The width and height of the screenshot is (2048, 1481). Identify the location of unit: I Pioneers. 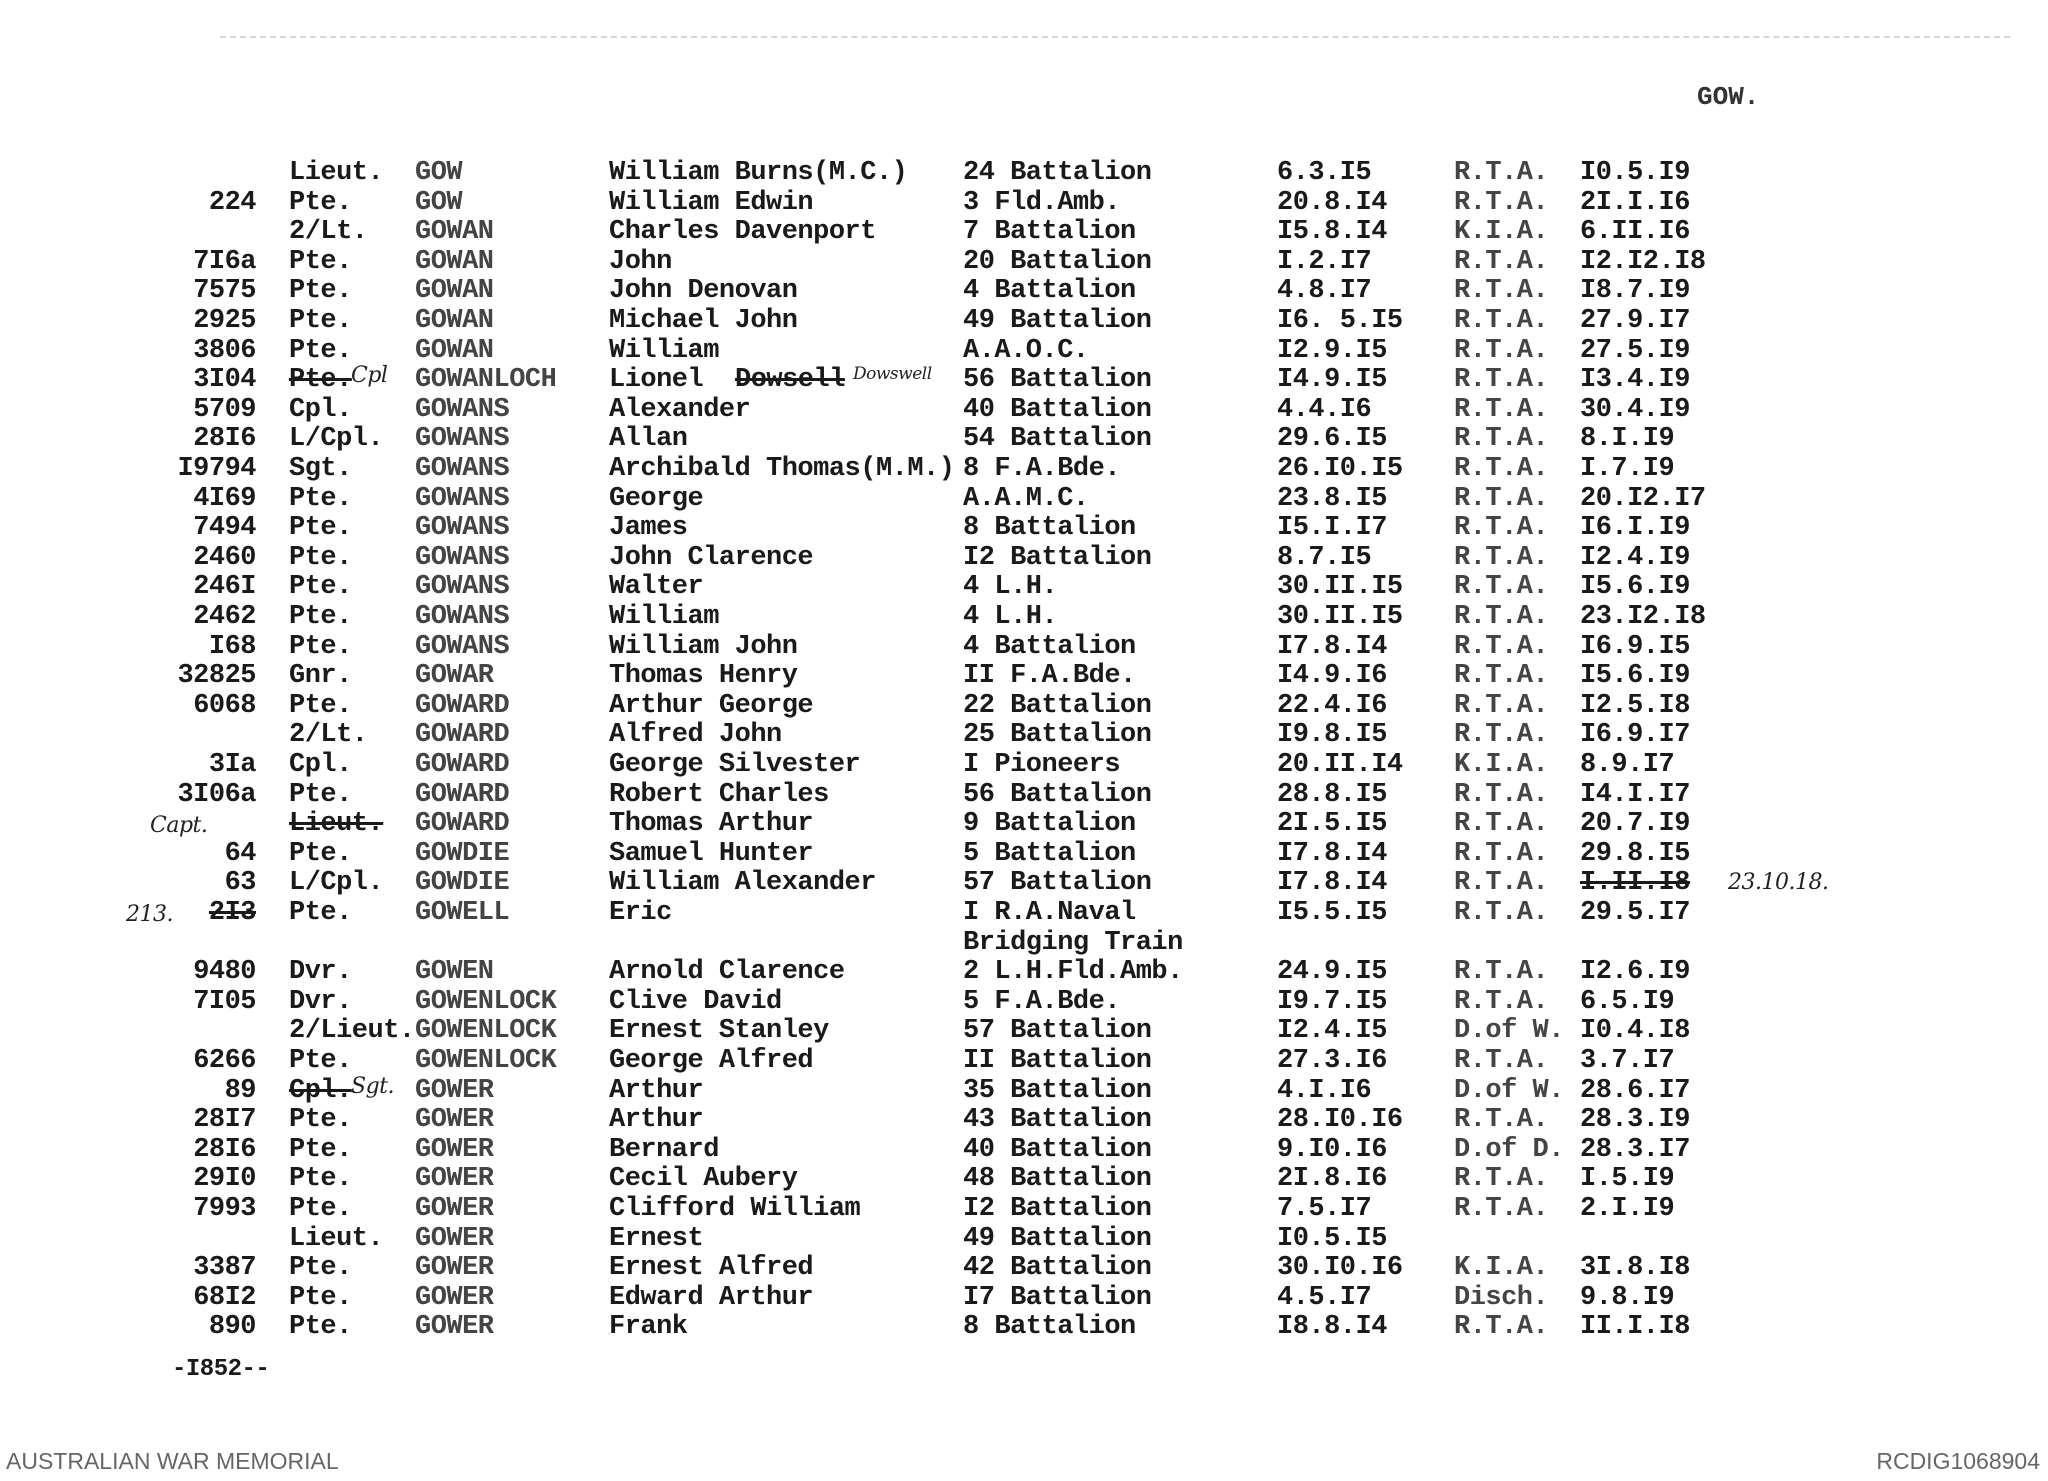
(1042, 765).